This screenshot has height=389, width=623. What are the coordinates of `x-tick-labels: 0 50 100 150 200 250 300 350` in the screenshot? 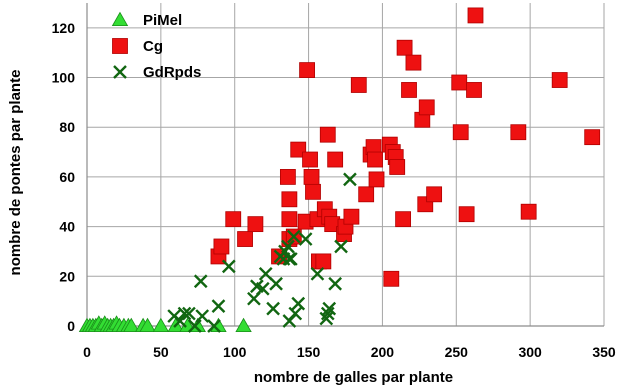 It's located at (349, 352).